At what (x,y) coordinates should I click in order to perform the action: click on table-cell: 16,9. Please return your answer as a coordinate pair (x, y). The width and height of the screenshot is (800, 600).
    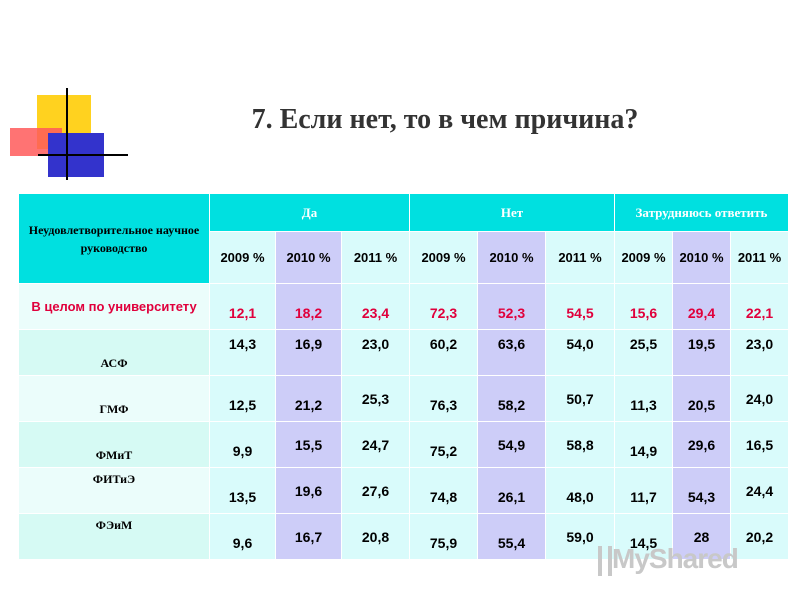
    Looking at the image, I should click on (308, 352).